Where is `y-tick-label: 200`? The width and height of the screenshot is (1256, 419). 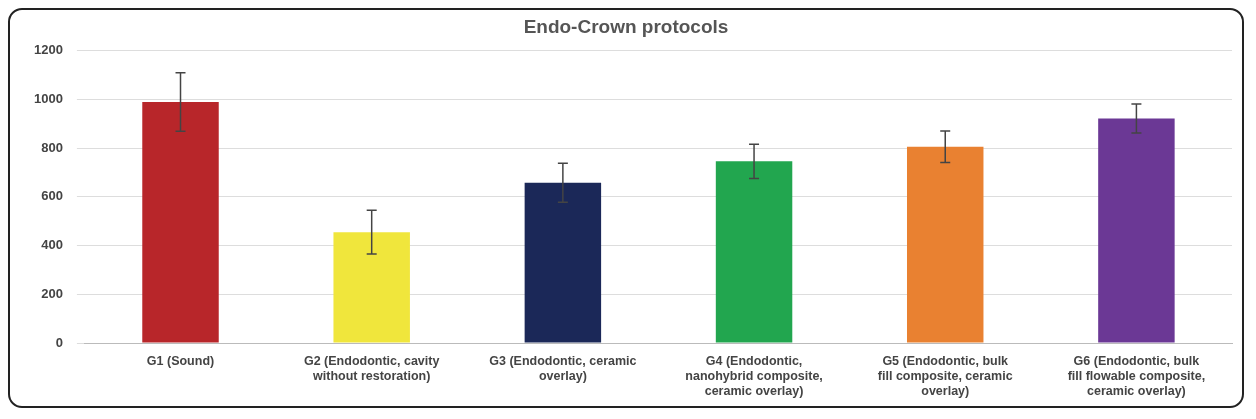
y-tick-label: 200 is located at coordinates (52, 293).